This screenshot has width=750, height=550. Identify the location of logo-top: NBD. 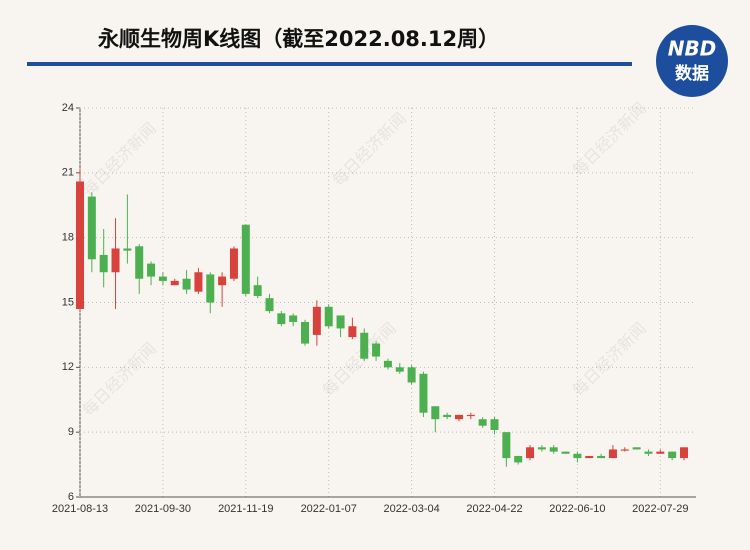
(692, 49).